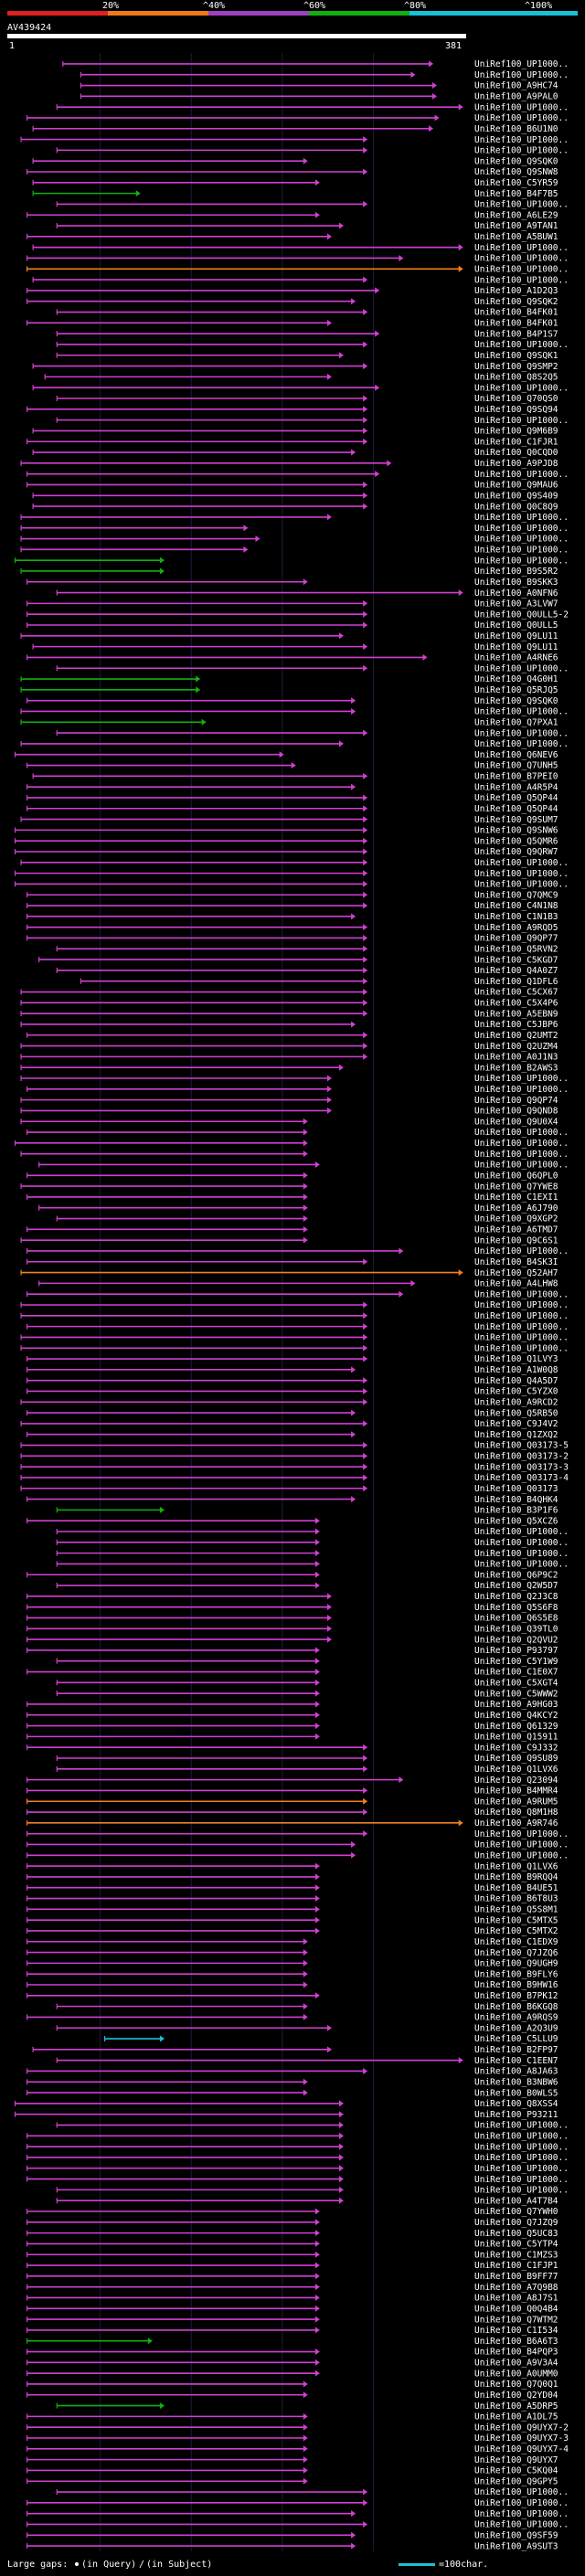  Describe the element at coordinates (516, 679) in the screenshot. I see `hit-label: UniRef100_Q4G0H1` at that location.